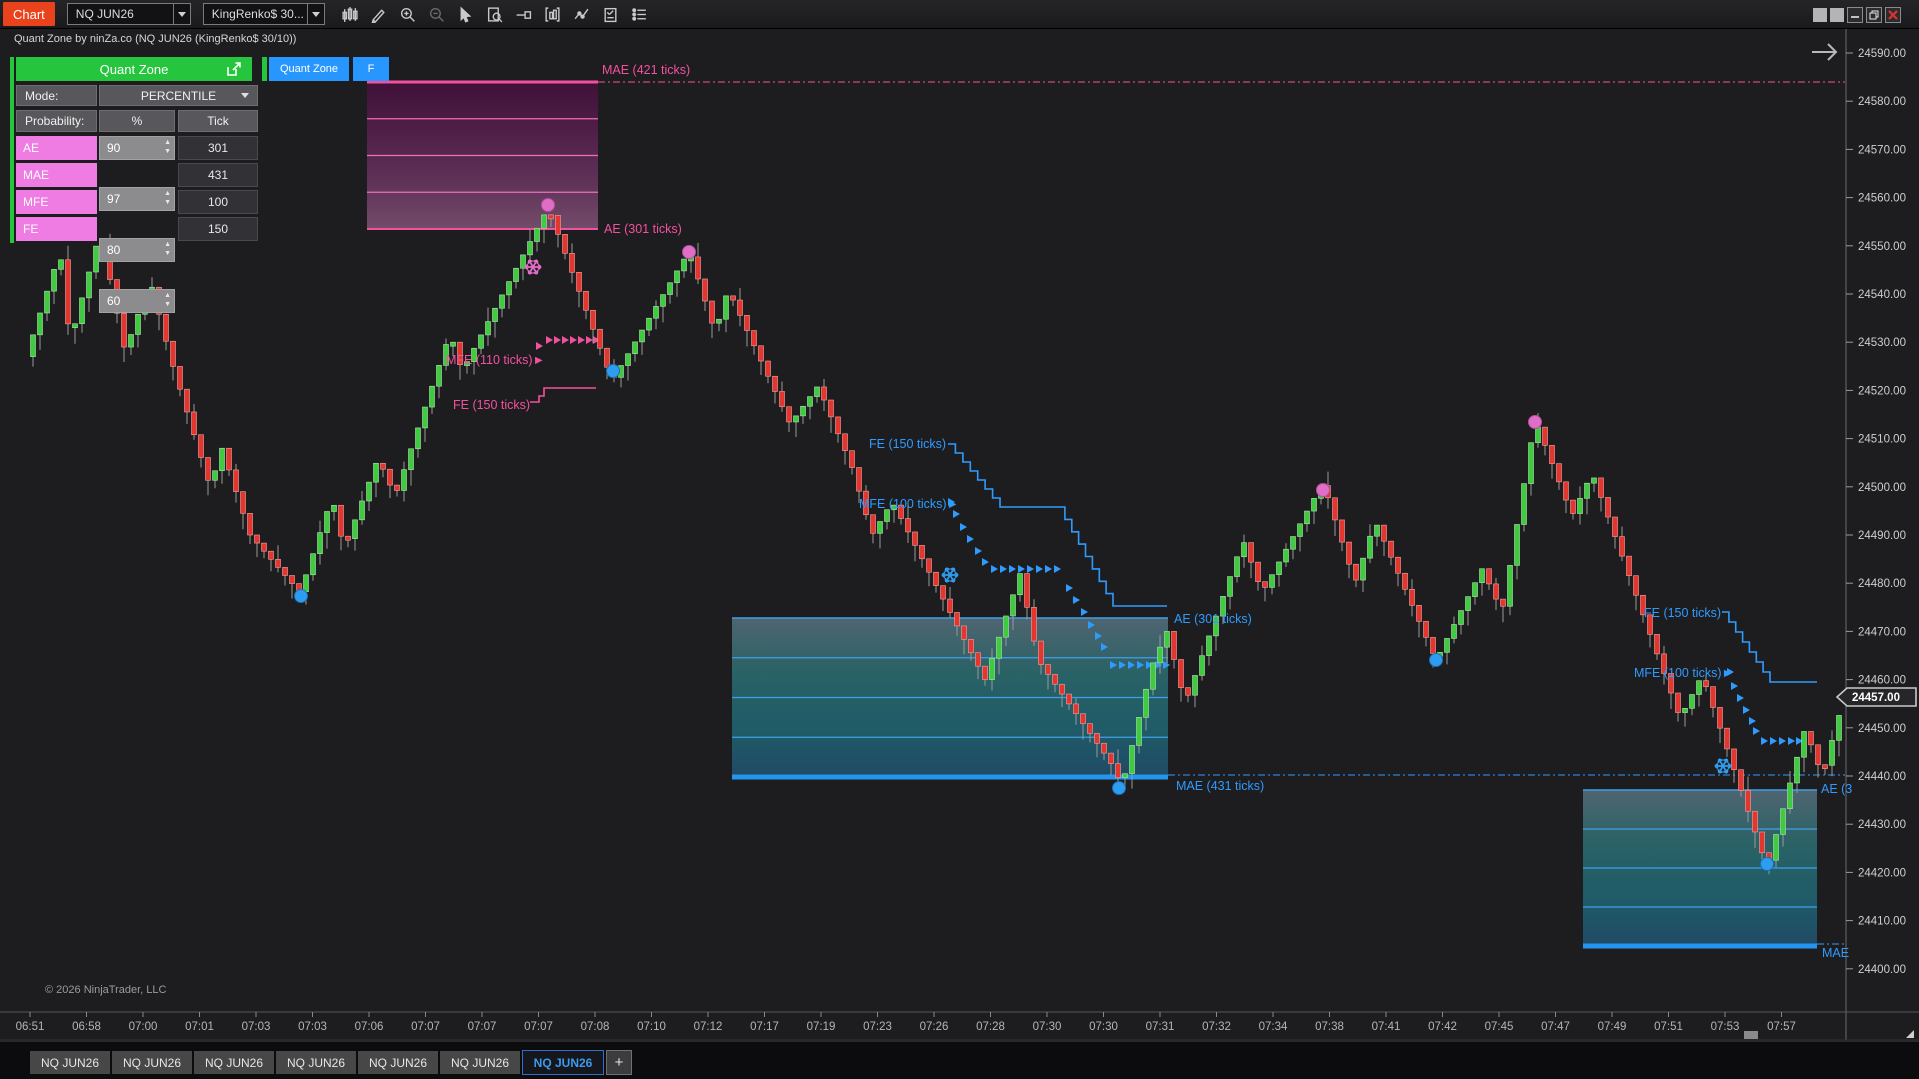  Describe the element at coordinates (934, 1027) in the screenshot. I see `time-axis-label: 07:26` at that location.